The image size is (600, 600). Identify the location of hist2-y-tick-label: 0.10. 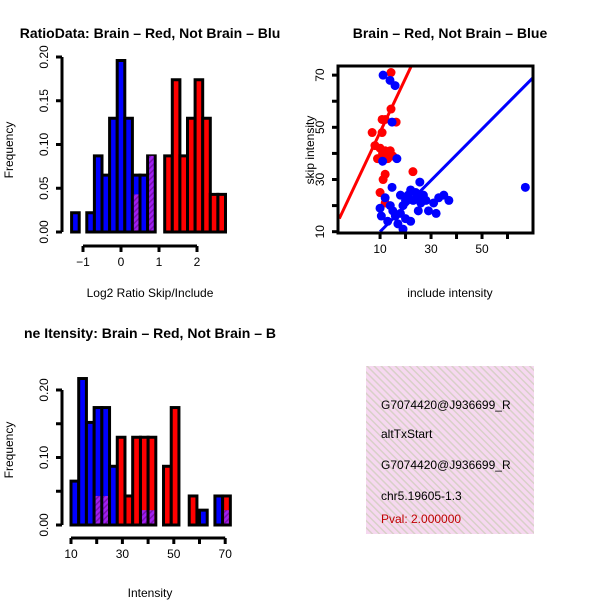
(44, 457).